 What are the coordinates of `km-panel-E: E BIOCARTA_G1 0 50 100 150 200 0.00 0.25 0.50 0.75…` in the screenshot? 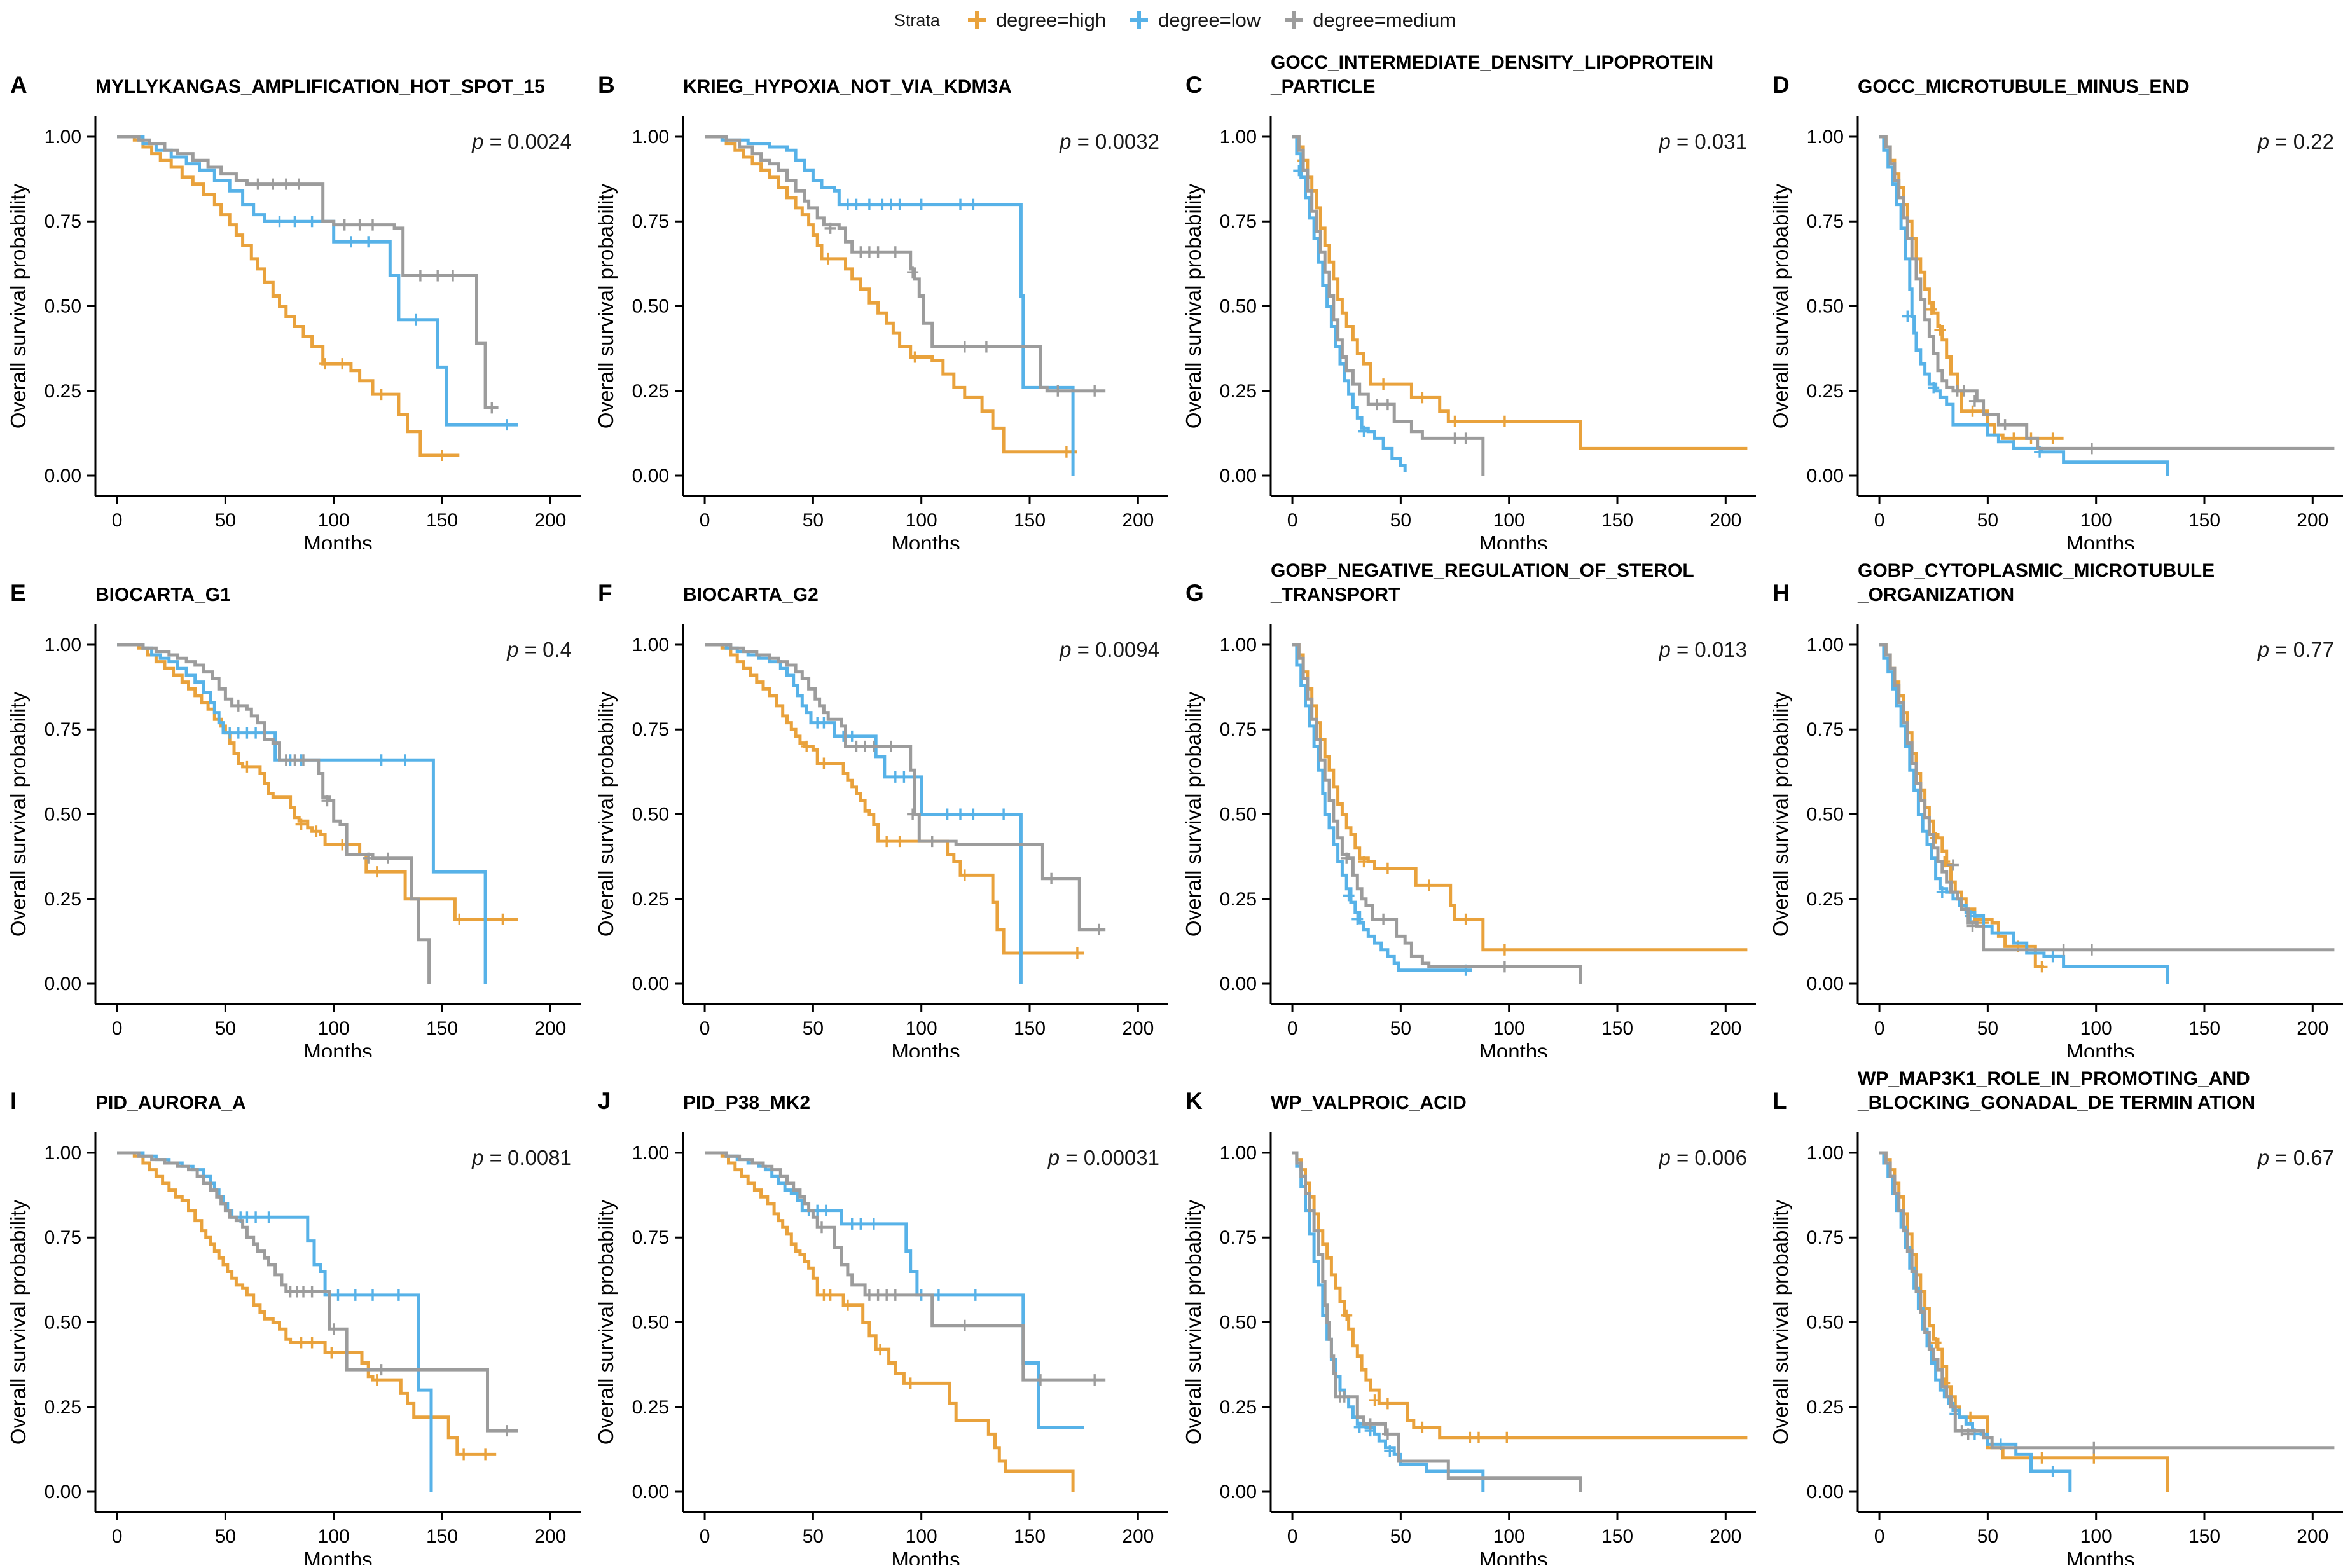 It's located at (293, 806).